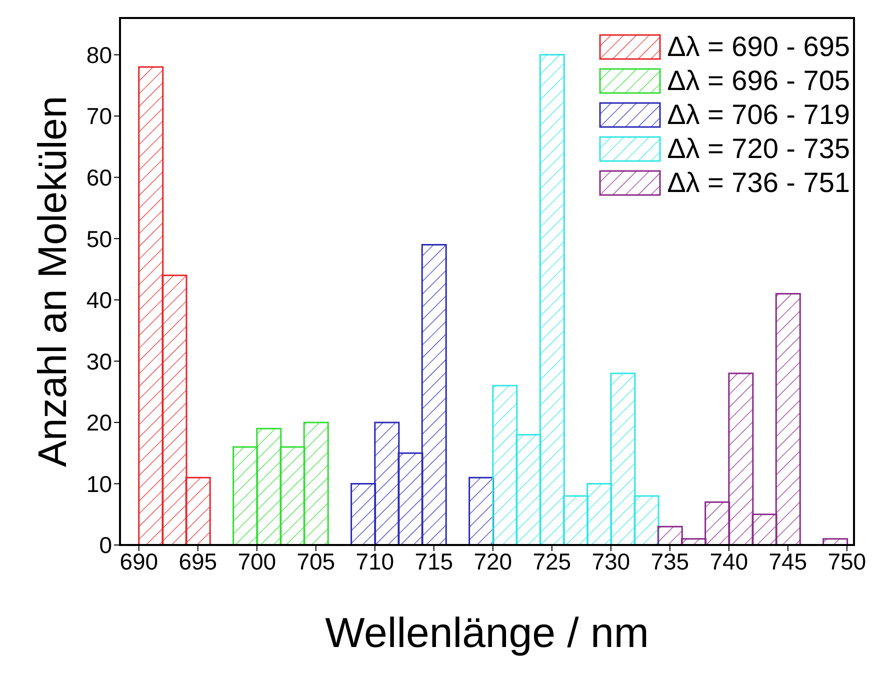  Describe the element at coordinates (729, 561) in the screenshot. I see `x-tick-label: 740` at that location.